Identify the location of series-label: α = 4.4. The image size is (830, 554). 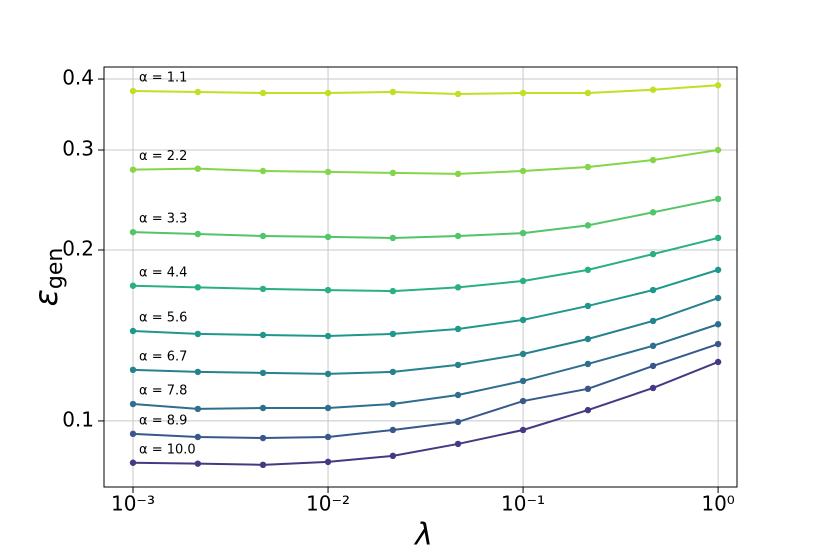
(163, 272).